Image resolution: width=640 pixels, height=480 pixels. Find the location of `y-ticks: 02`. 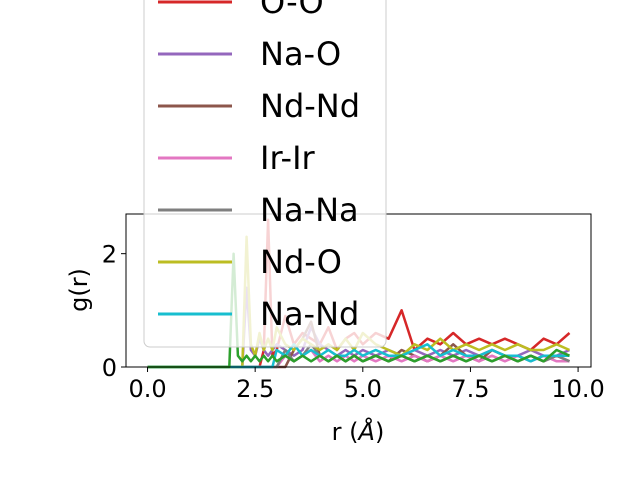

y-ticks: 02 is located at coordinates (114, 311).